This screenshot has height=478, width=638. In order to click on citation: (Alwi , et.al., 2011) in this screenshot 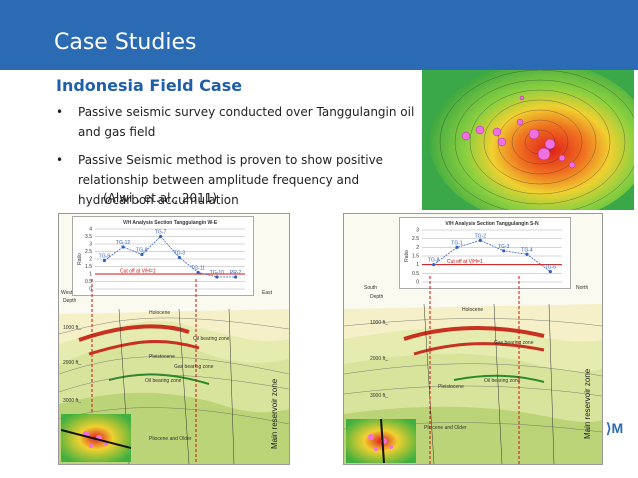, I will do `click(160, 198)`.